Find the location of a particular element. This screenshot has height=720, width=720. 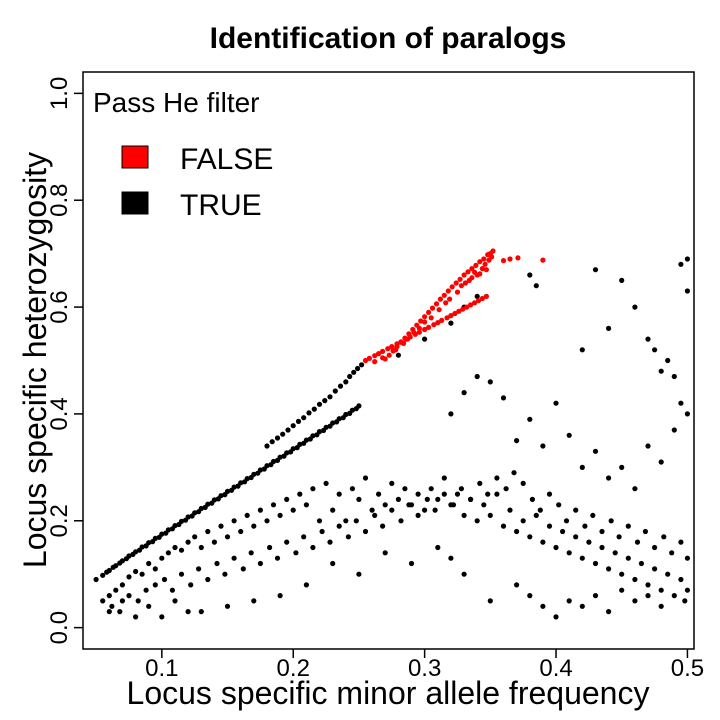

legend-label-false: FALSE is located at coordinates (226, 159).